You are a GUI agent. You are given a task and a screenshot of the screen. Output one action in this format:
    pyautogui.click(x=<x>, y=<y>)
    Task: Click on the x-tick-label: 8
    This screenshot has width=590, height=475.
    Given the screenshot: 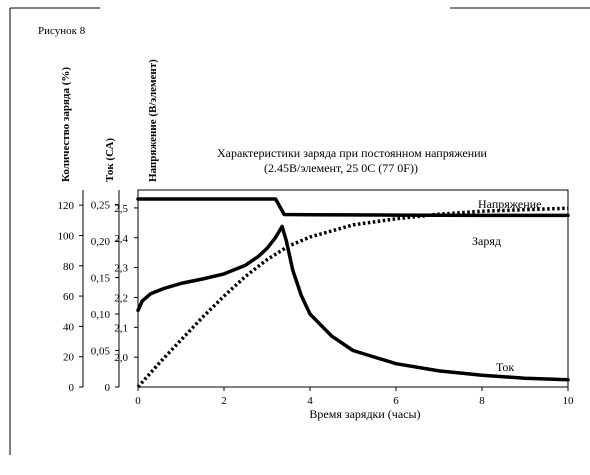 What is the action you would take?
    pyautogui.click(x=482, y=401)
    